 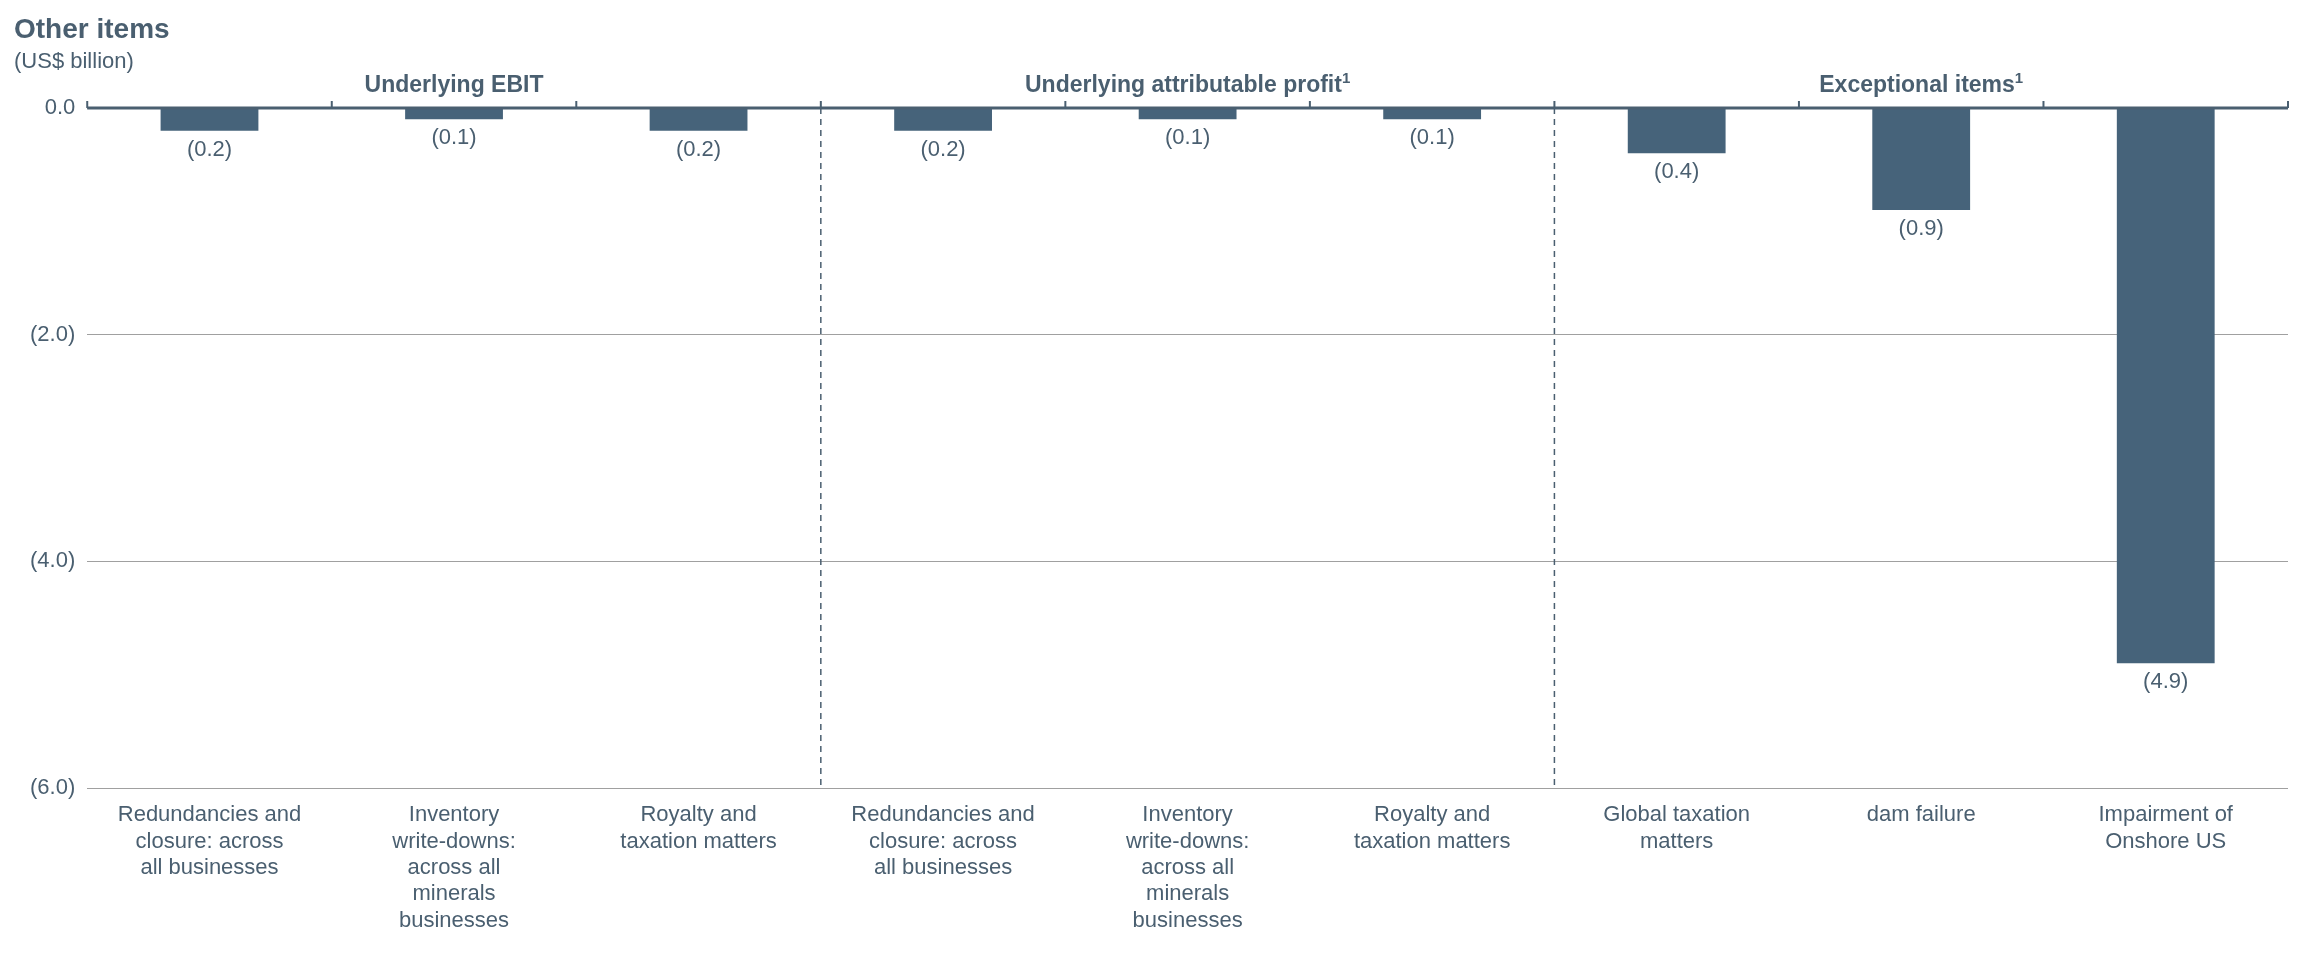 I want to click on y-tick-label: 0.0, so click(x=60, y=107).